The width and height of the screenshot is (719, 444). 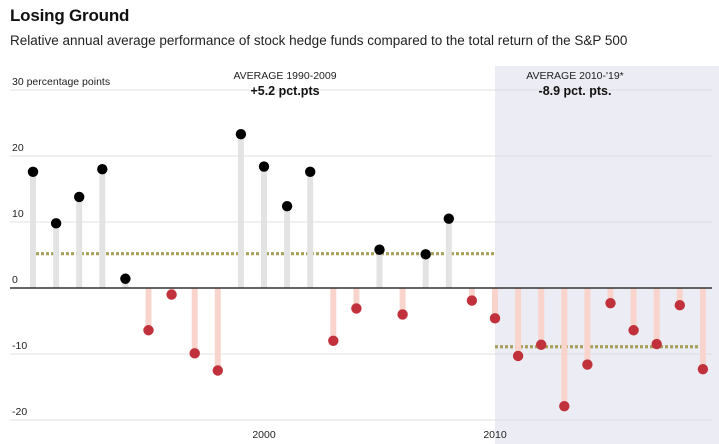 I want to click on y-tick-label: -20, so click(x=19, y=412).